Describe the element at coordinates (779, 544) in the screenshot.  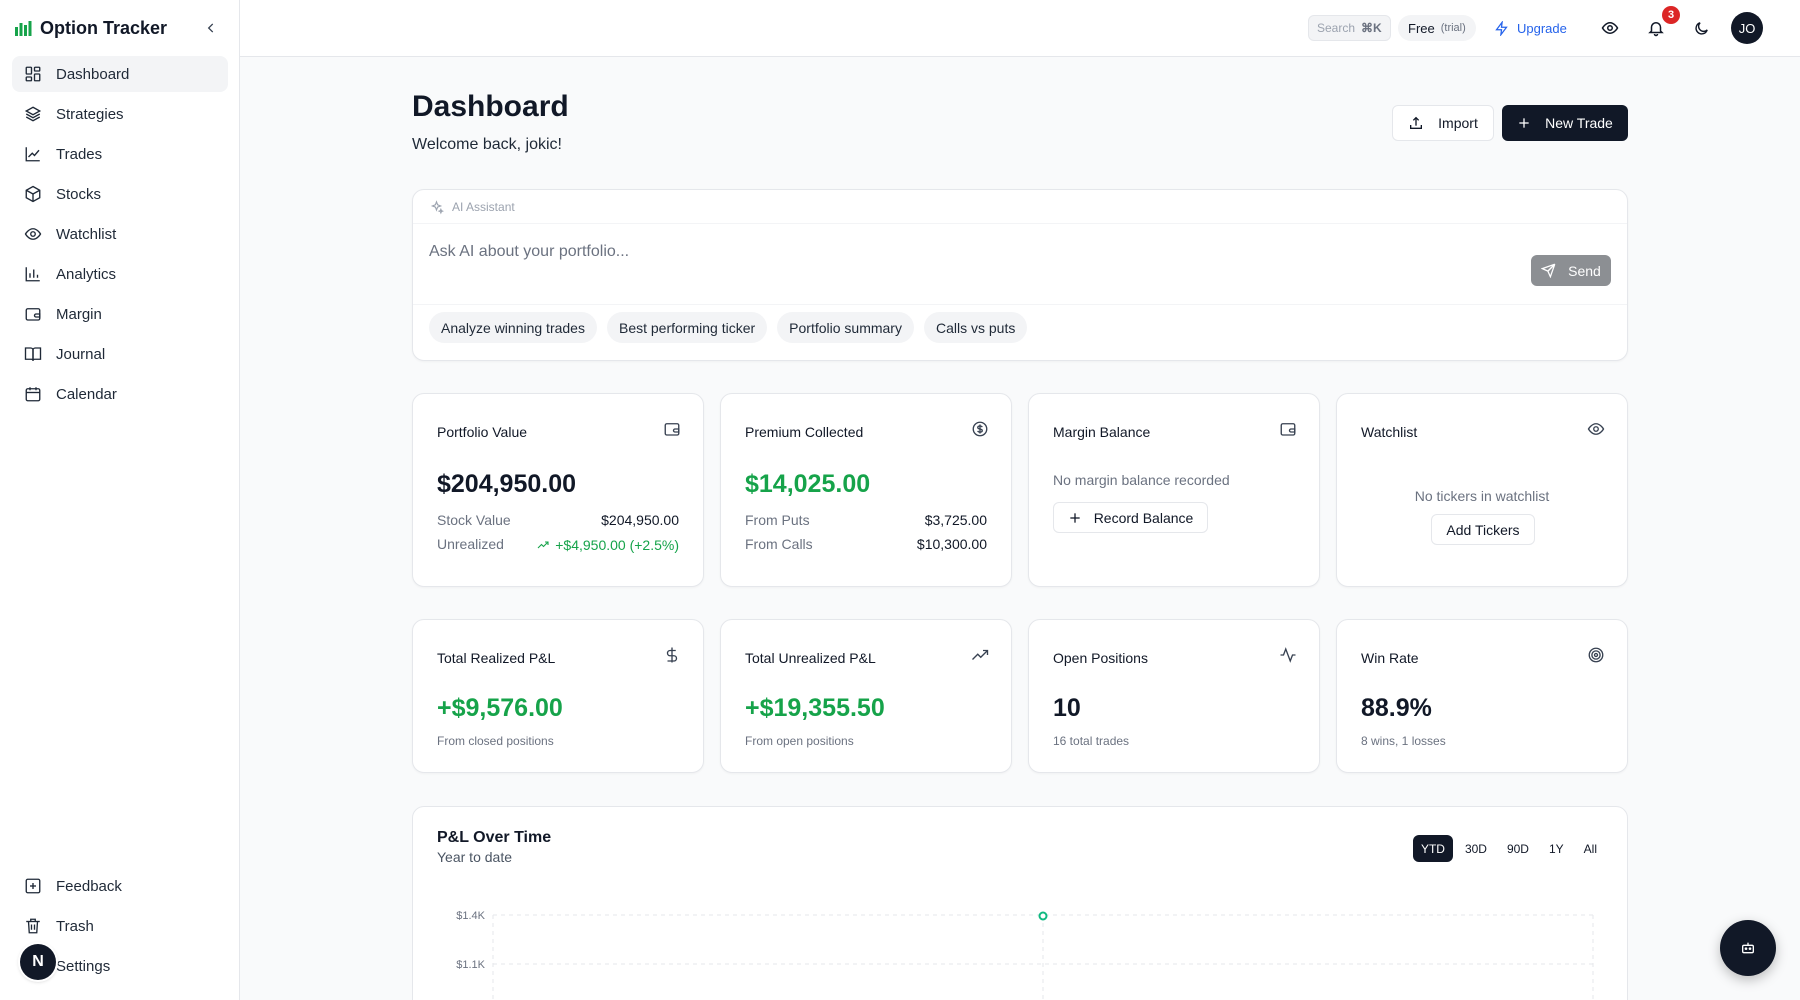
I see `from-calls-label: From Calls` at that location.